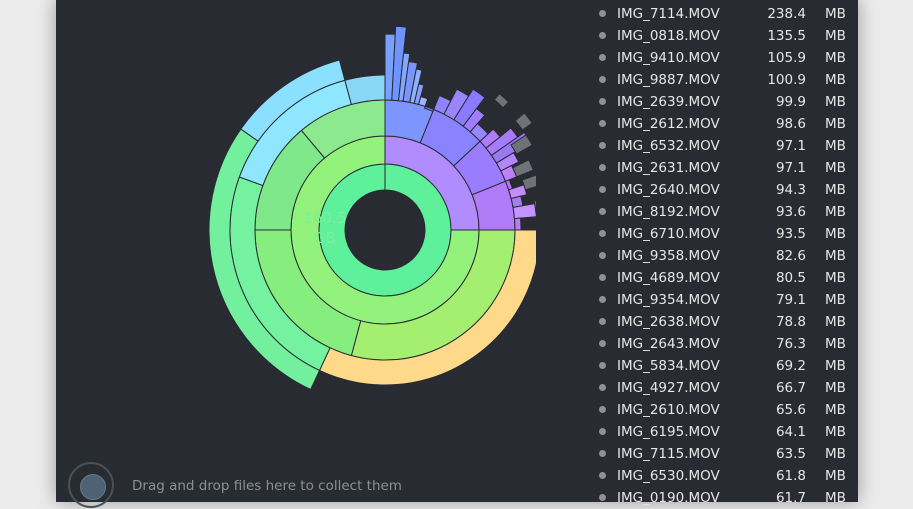 Image resolution: width=913 pixels, height=509 pixels. I want to click on file-row: IMG_2610.MOV 65.6 MB, so click(726, 410).